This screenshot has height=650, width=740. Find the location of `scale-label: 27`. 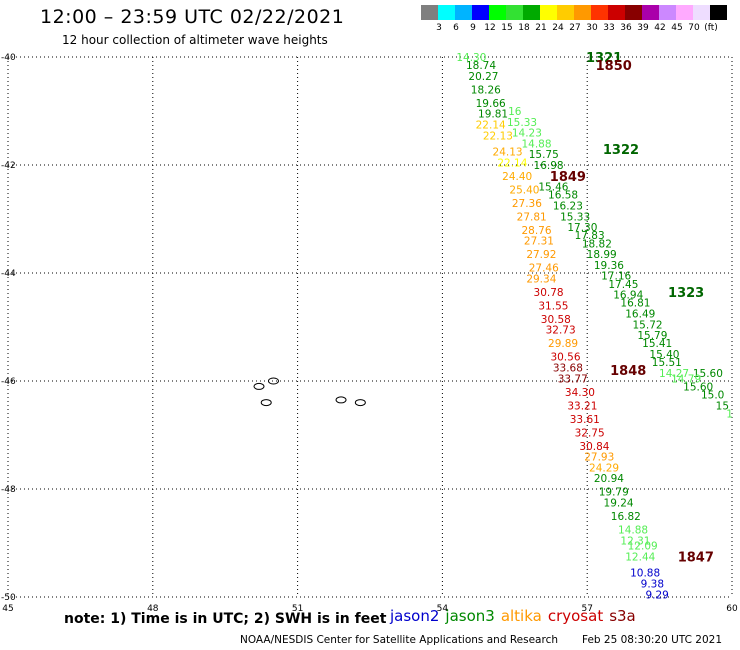

scale-label: 27 is located at coordinates (575, 28).